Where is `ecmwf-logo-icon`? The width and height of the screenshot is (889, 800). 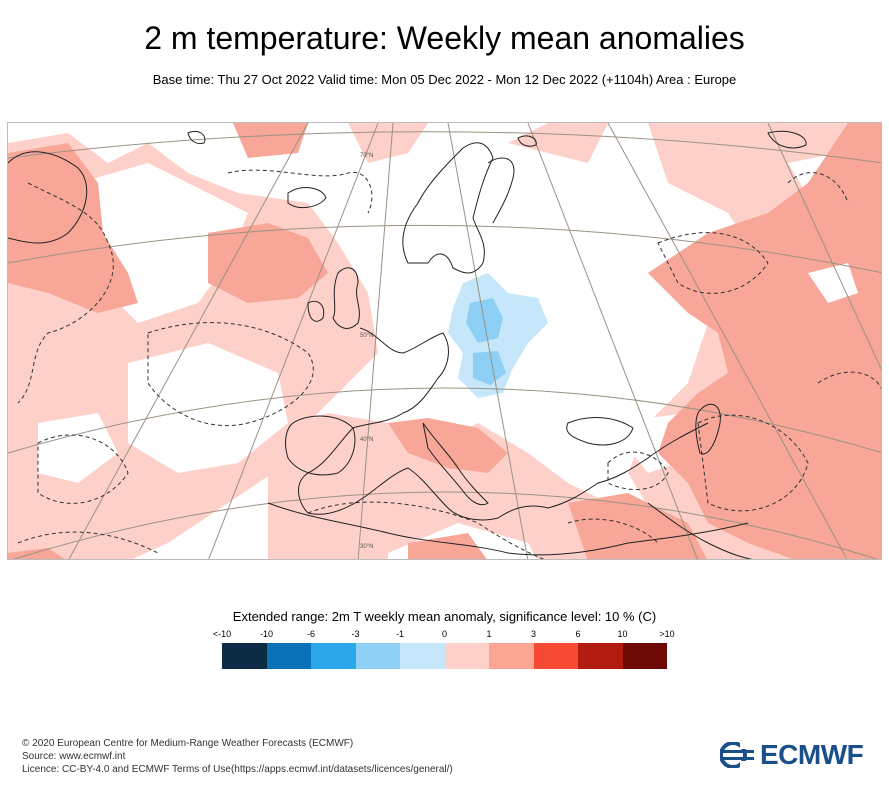
ecmwf-logo-icon is located at coordinates (738, 755).